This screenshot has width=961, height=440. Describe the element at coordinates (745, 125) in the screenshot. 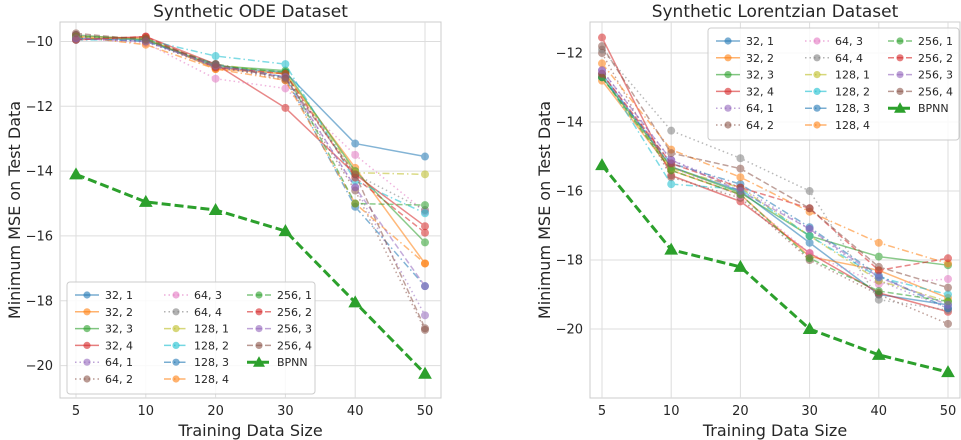

I see `legend-entry: 64, 2` at that location.